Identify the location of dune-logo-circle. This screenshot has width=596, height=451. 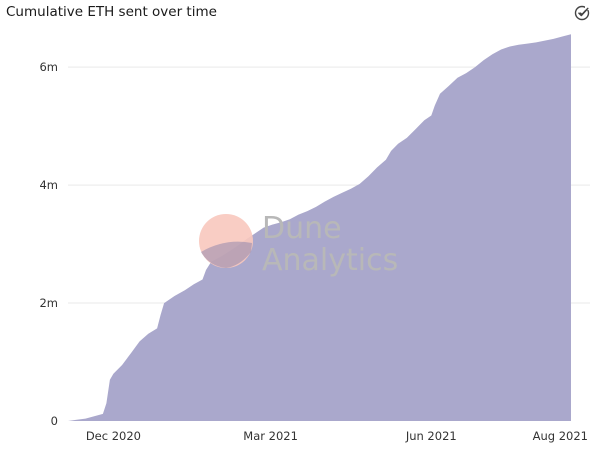
(226, 241).